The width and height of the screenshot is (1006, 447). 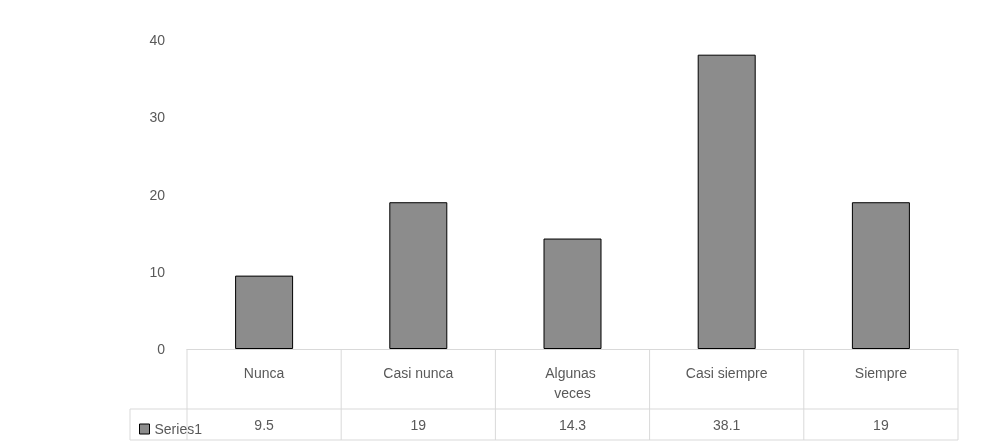 I want to click on legend-label: Series1, so click(x=178, y=429).